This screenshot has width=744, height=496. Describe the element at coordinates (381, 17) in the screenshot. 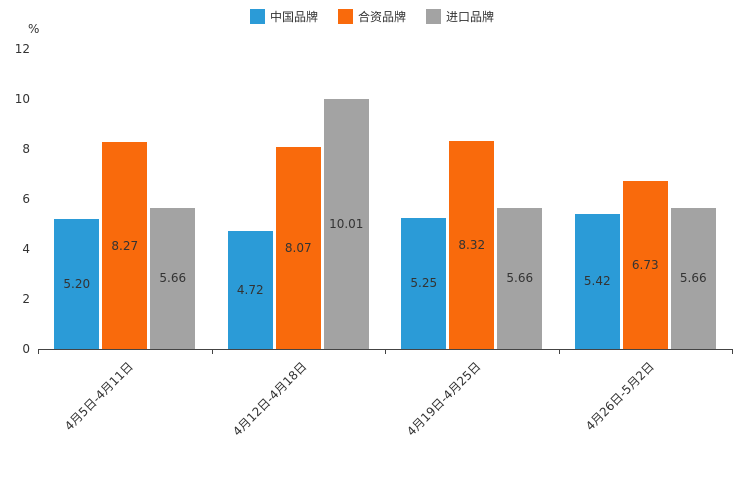

I see `legend-label: 合资品牌` at that location.